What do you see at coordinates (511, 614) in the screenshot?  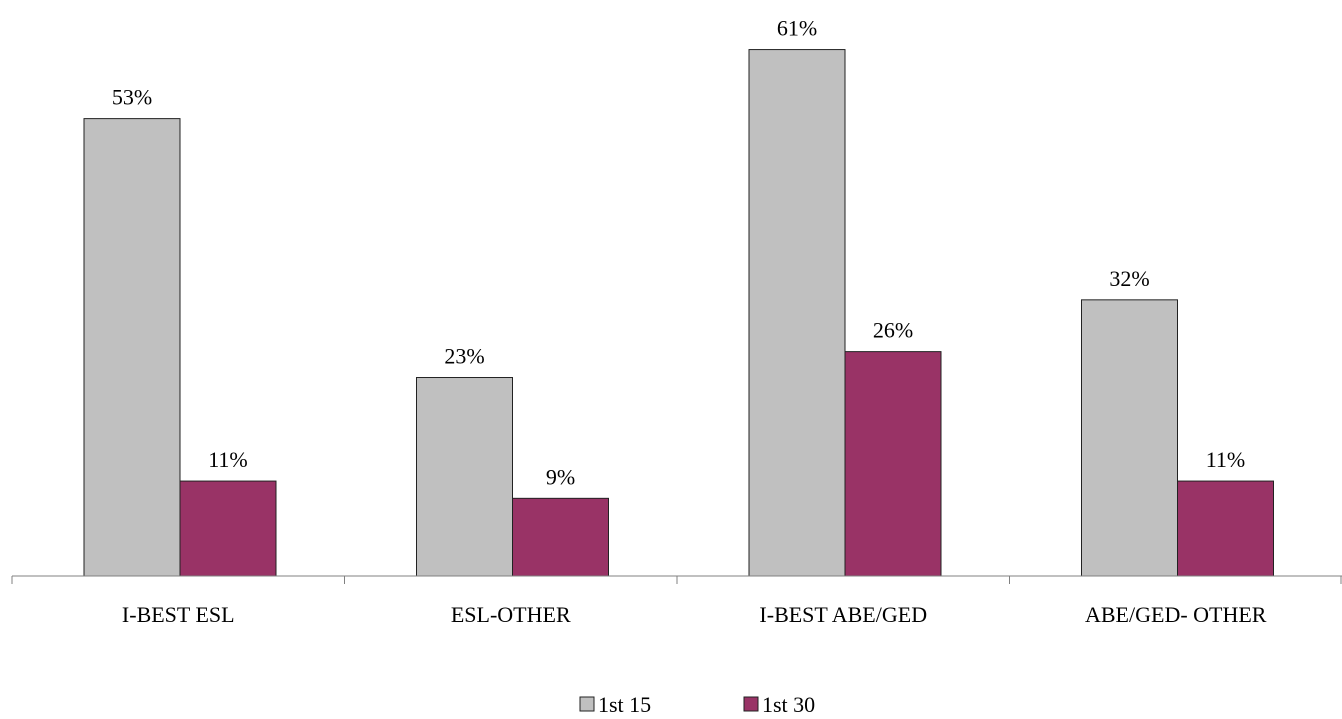 I see `category-label: ESL-OTHER` at bounding box center [511, 614].